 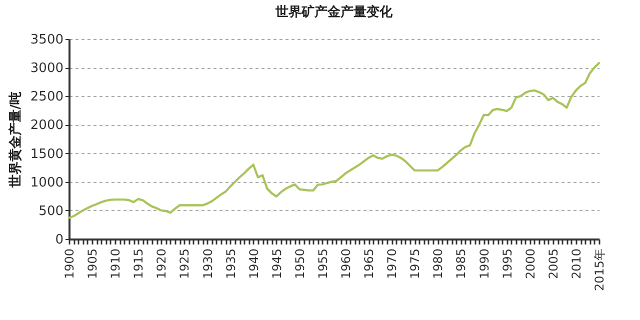 What do you see at coordinates (15, 140) in the screenshot?
I see `y-axis-title: 世界黄金产量/吨` at bounding box center [15, 140].